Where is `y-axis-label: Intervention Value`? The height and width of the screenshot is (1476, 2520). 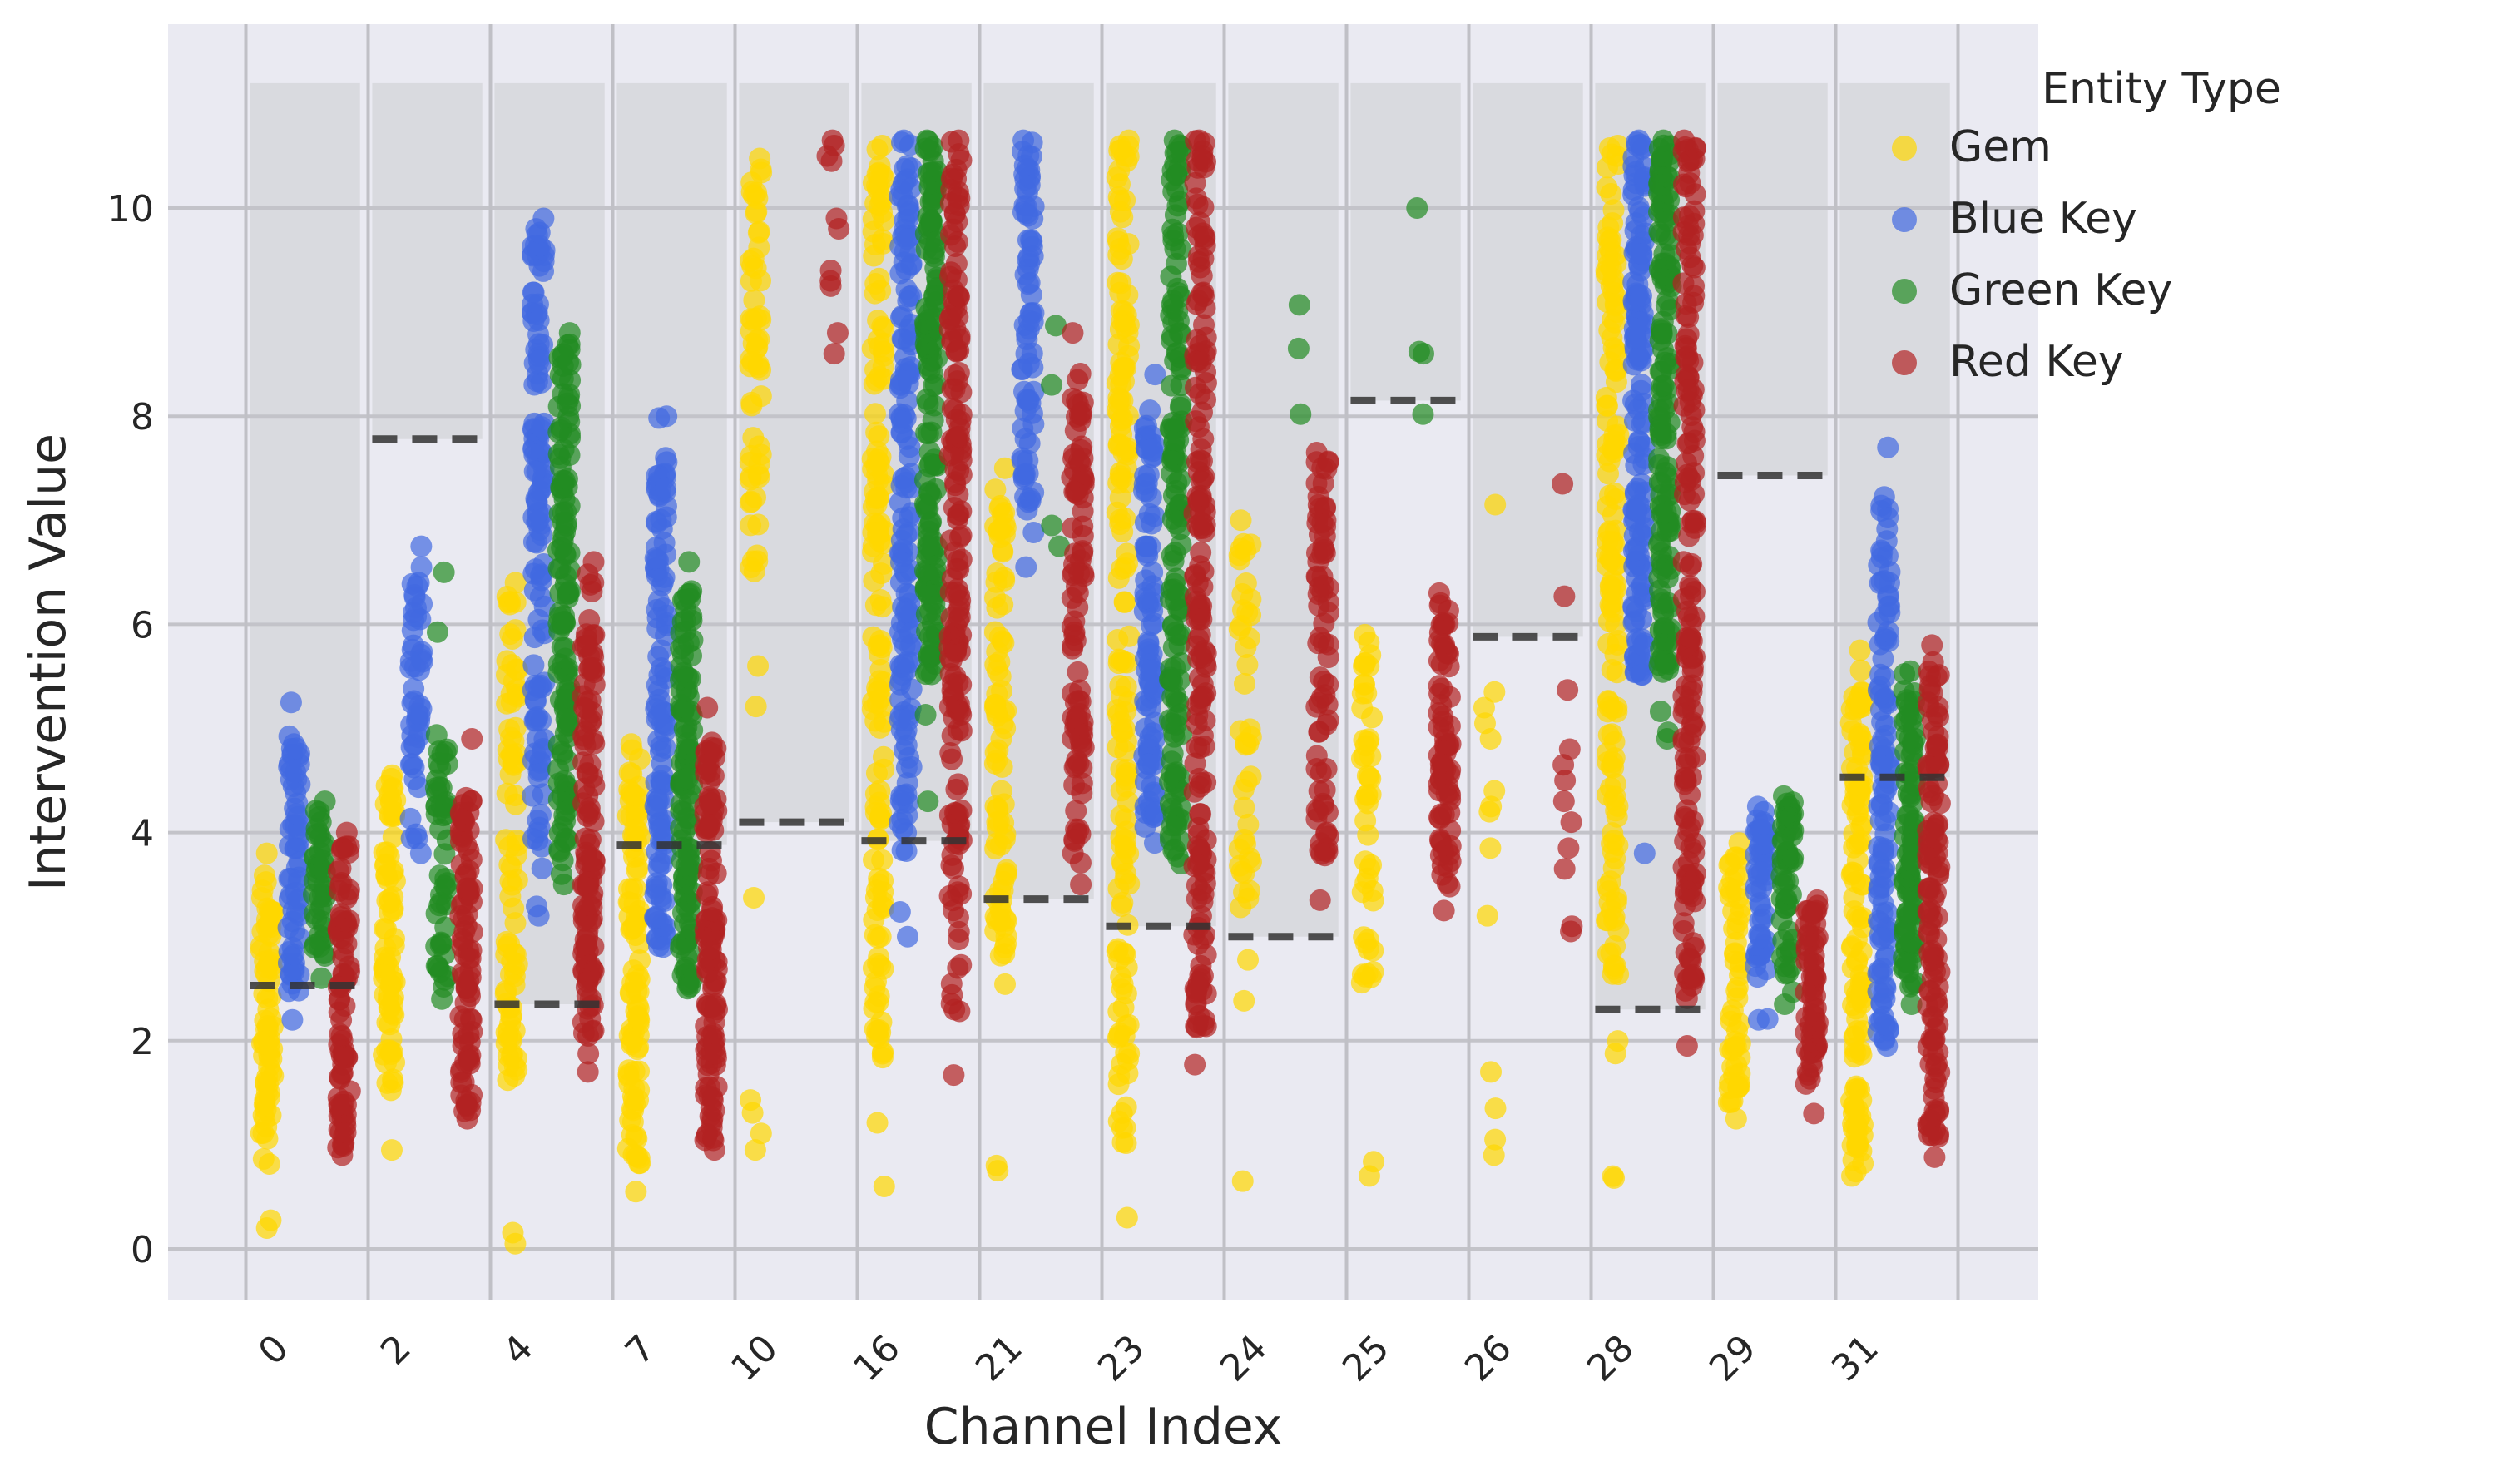
y-axis-label: Intervention Value is located at coordinates (48, 662).